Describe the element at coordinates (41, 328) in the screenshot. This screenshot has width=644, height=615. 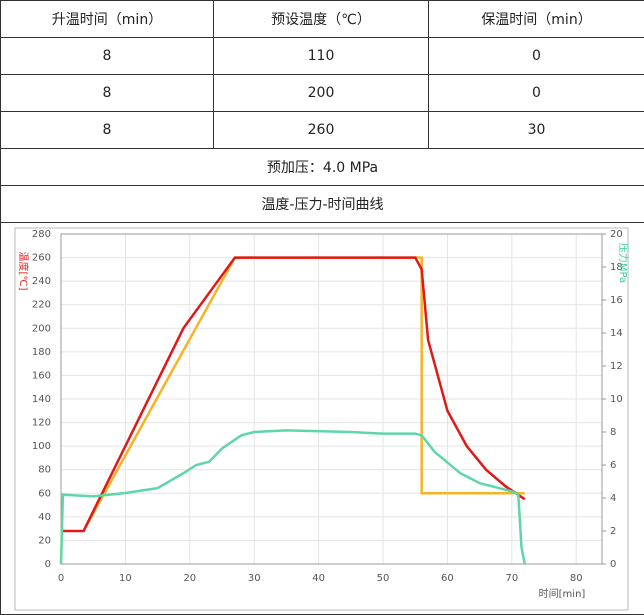
I see `y-tick-label: 200` at that location.